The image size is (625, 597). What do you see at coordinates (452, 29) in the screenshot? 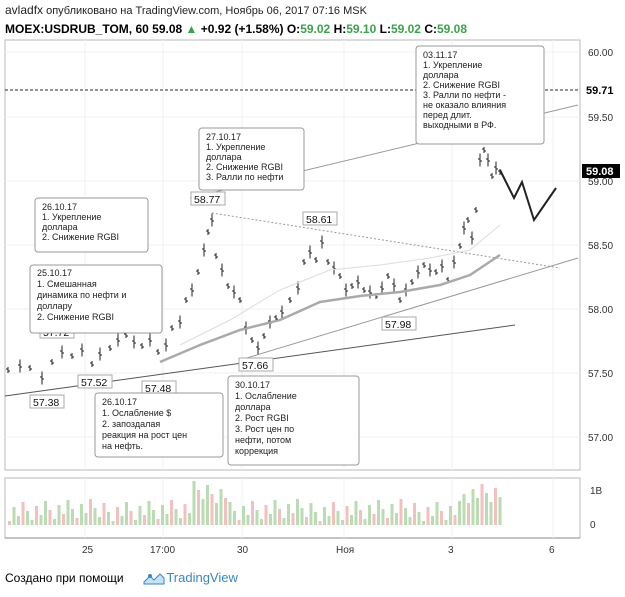
I see `close-value: 59.08` at bounding box center [452, 29].